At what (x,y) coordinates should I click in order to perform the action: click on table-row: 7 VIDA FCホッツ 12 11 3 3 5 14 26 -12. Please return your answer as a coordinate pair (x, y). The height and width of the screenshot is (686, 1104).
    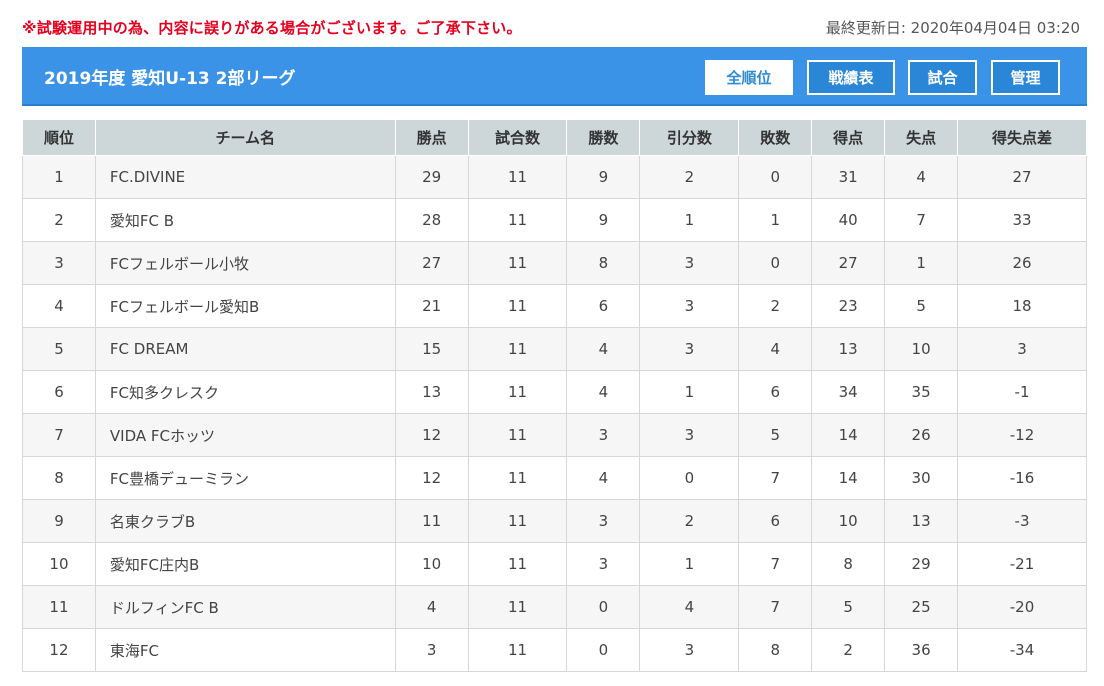
    Looking at the image, I should click on (554, 435).